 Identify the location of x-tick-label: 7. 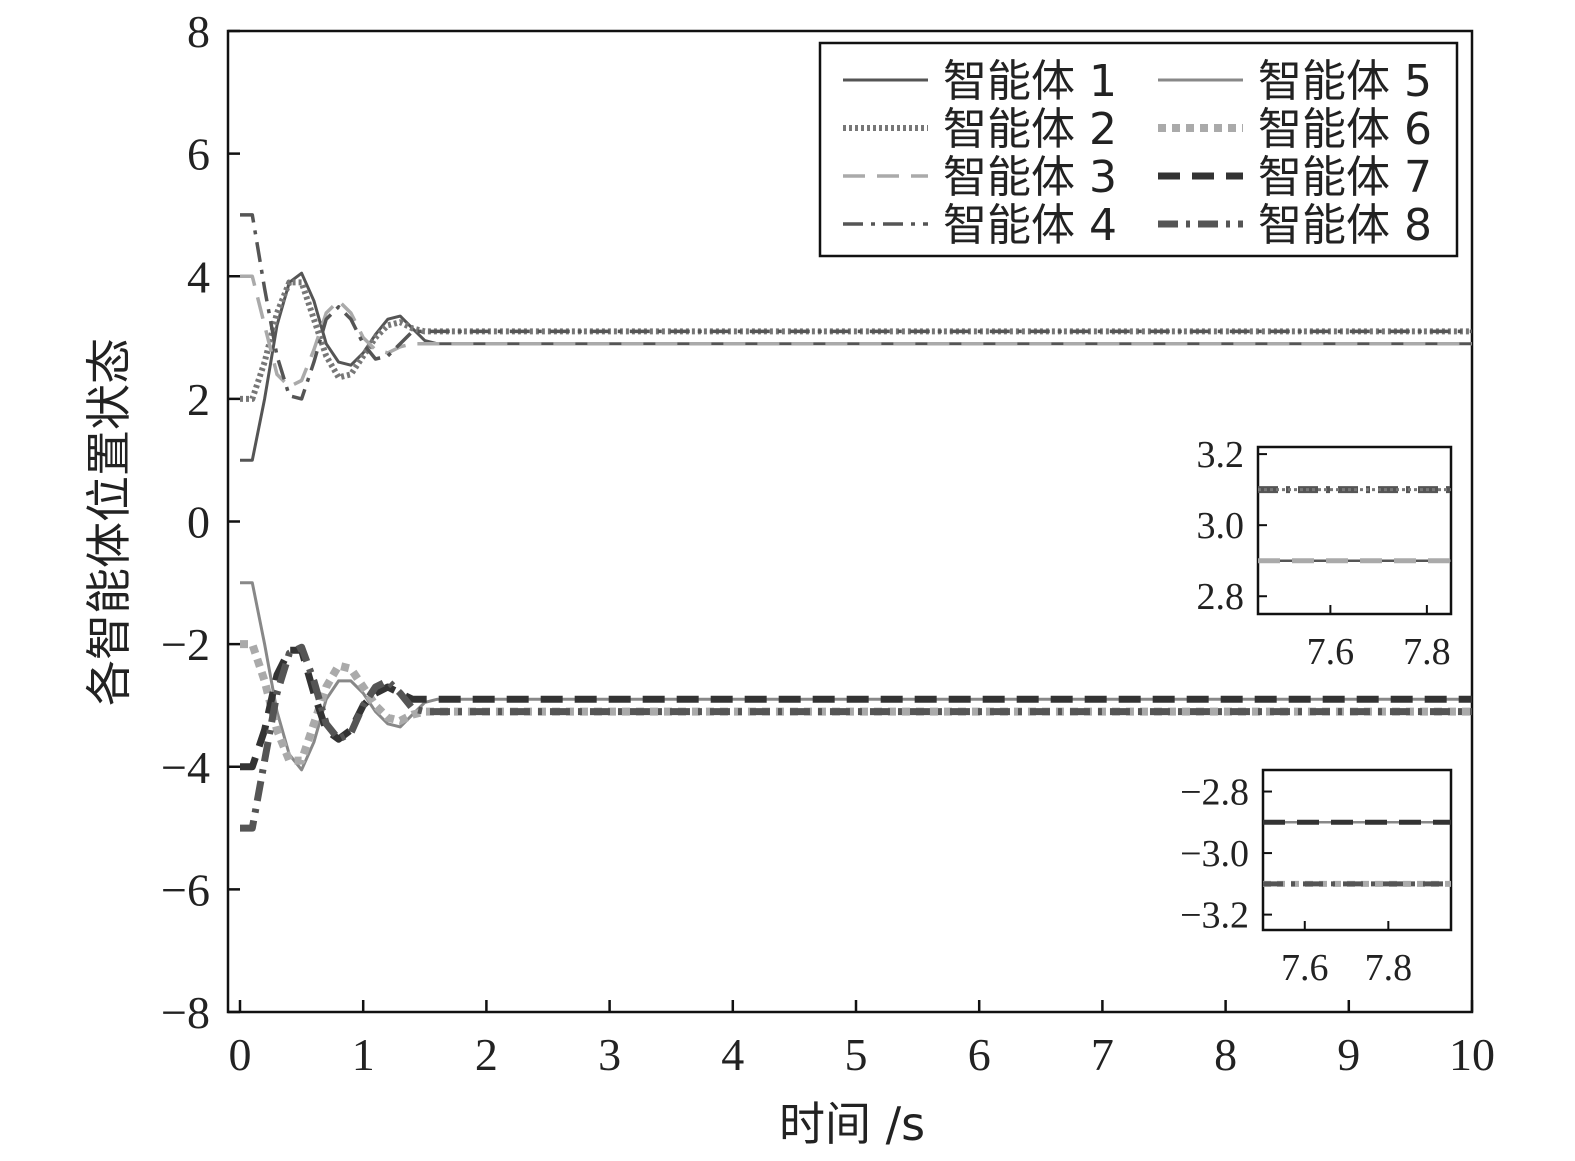
(1102, 1054).